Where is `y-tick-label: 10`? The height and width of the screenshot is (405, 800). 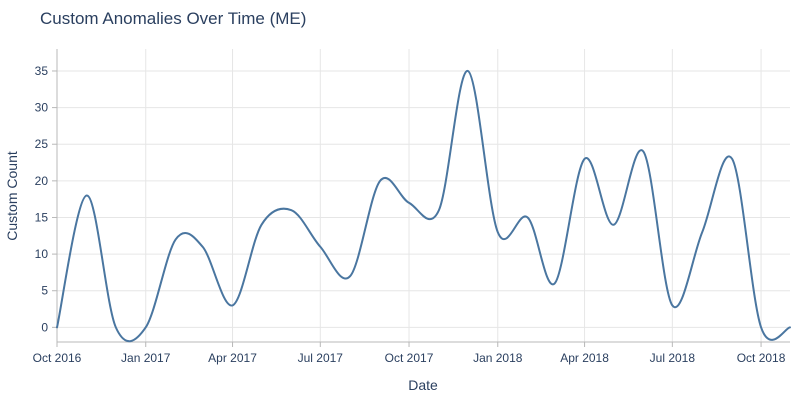 y-tick-label: 10 is located at coordinates (42, 254).